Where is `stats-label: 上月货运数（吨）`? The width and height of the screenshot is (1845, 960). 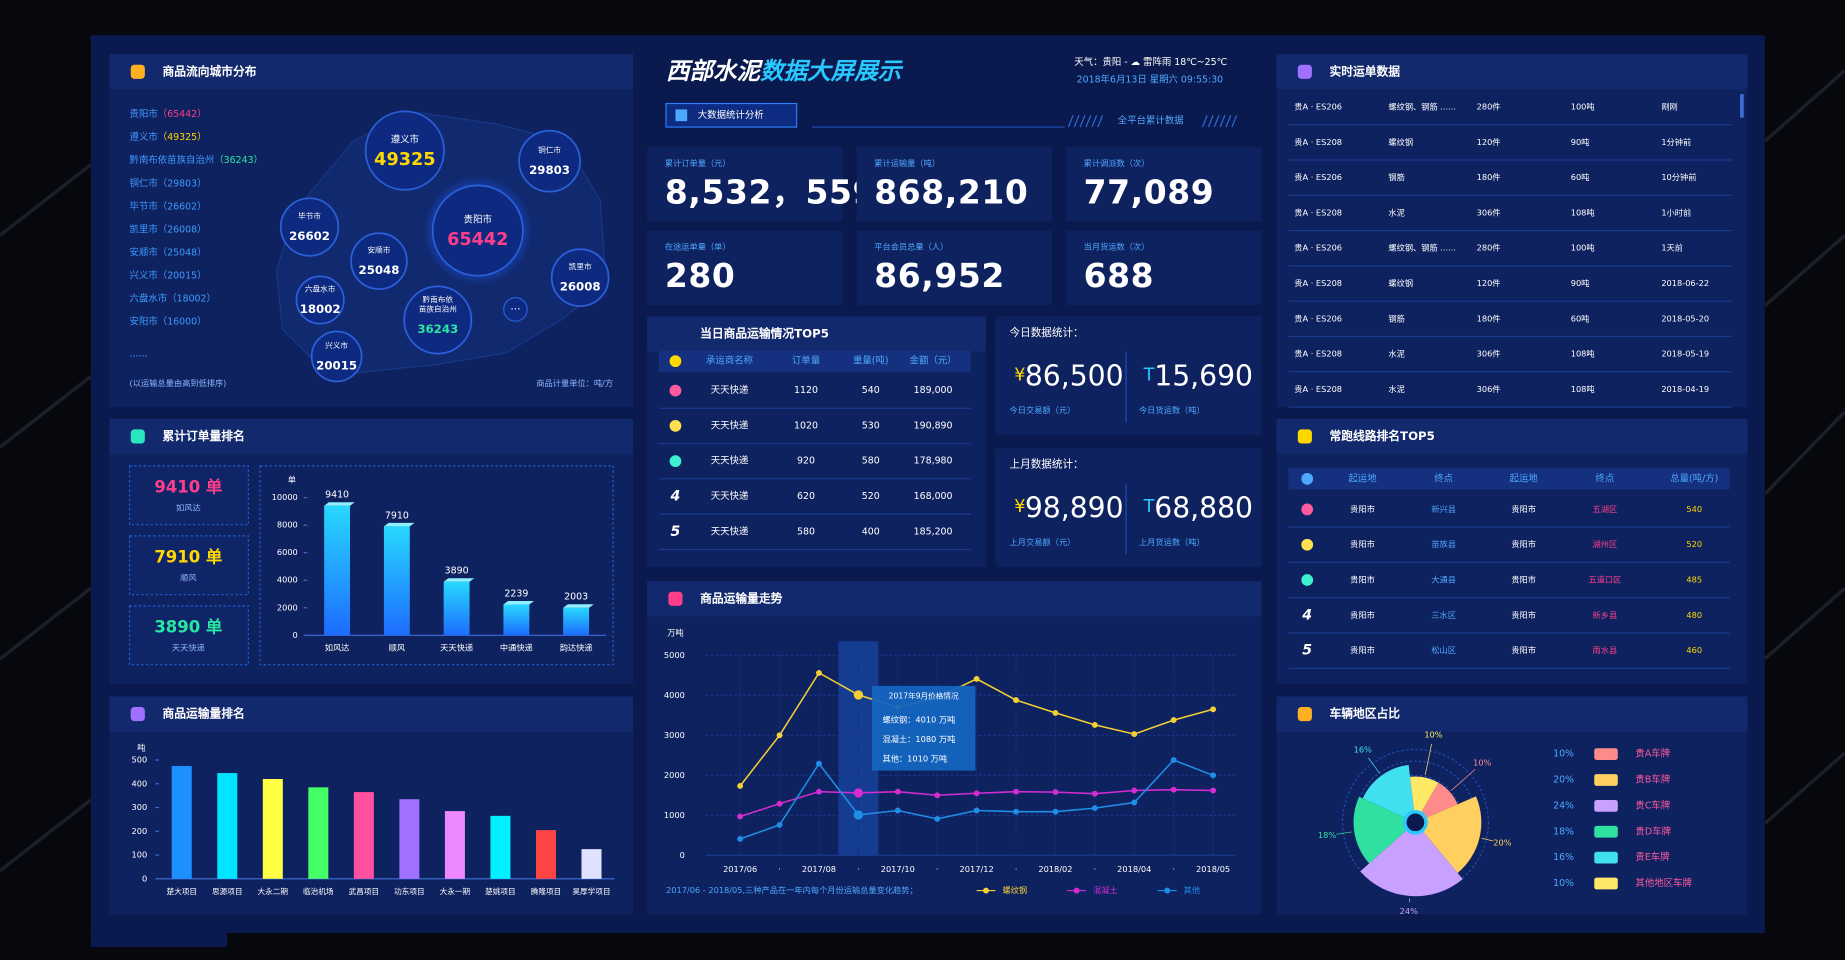
stats-label: 上月货运数（吨） is located at coordinates (1172, 542).